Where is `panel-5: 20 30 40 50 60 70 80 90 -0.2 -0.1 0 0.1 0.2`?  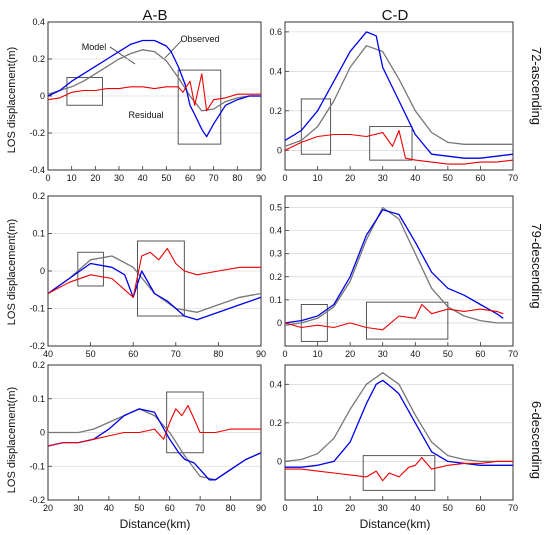 panel-5: 20 30 40 50 60 70 80 90 -0.2 -0.1 0 0.1 0.2 is located at coordinates (147, 436).